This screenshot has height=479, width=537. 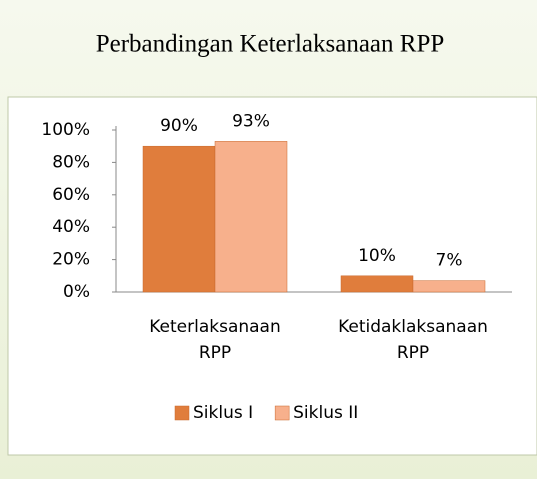 I want to click on y-tick-label: 60%, so click(x=71, y=195).